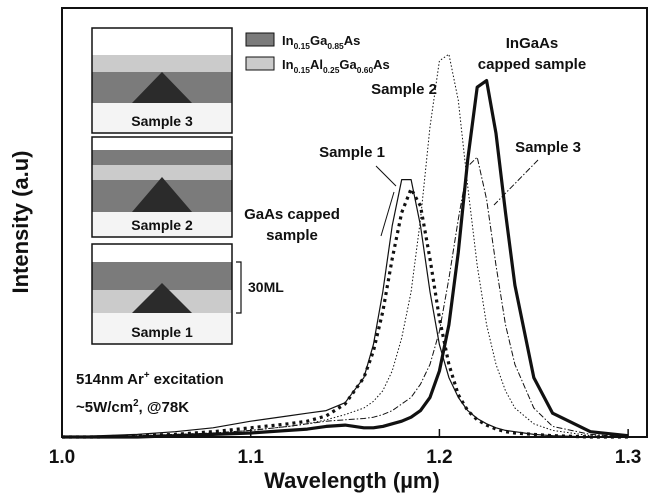 The height and width of the screenshot is (499, 657). Describe the element at coordinates (532, 43) in the screenshot. I see `annotation: InGaAs` at that location.